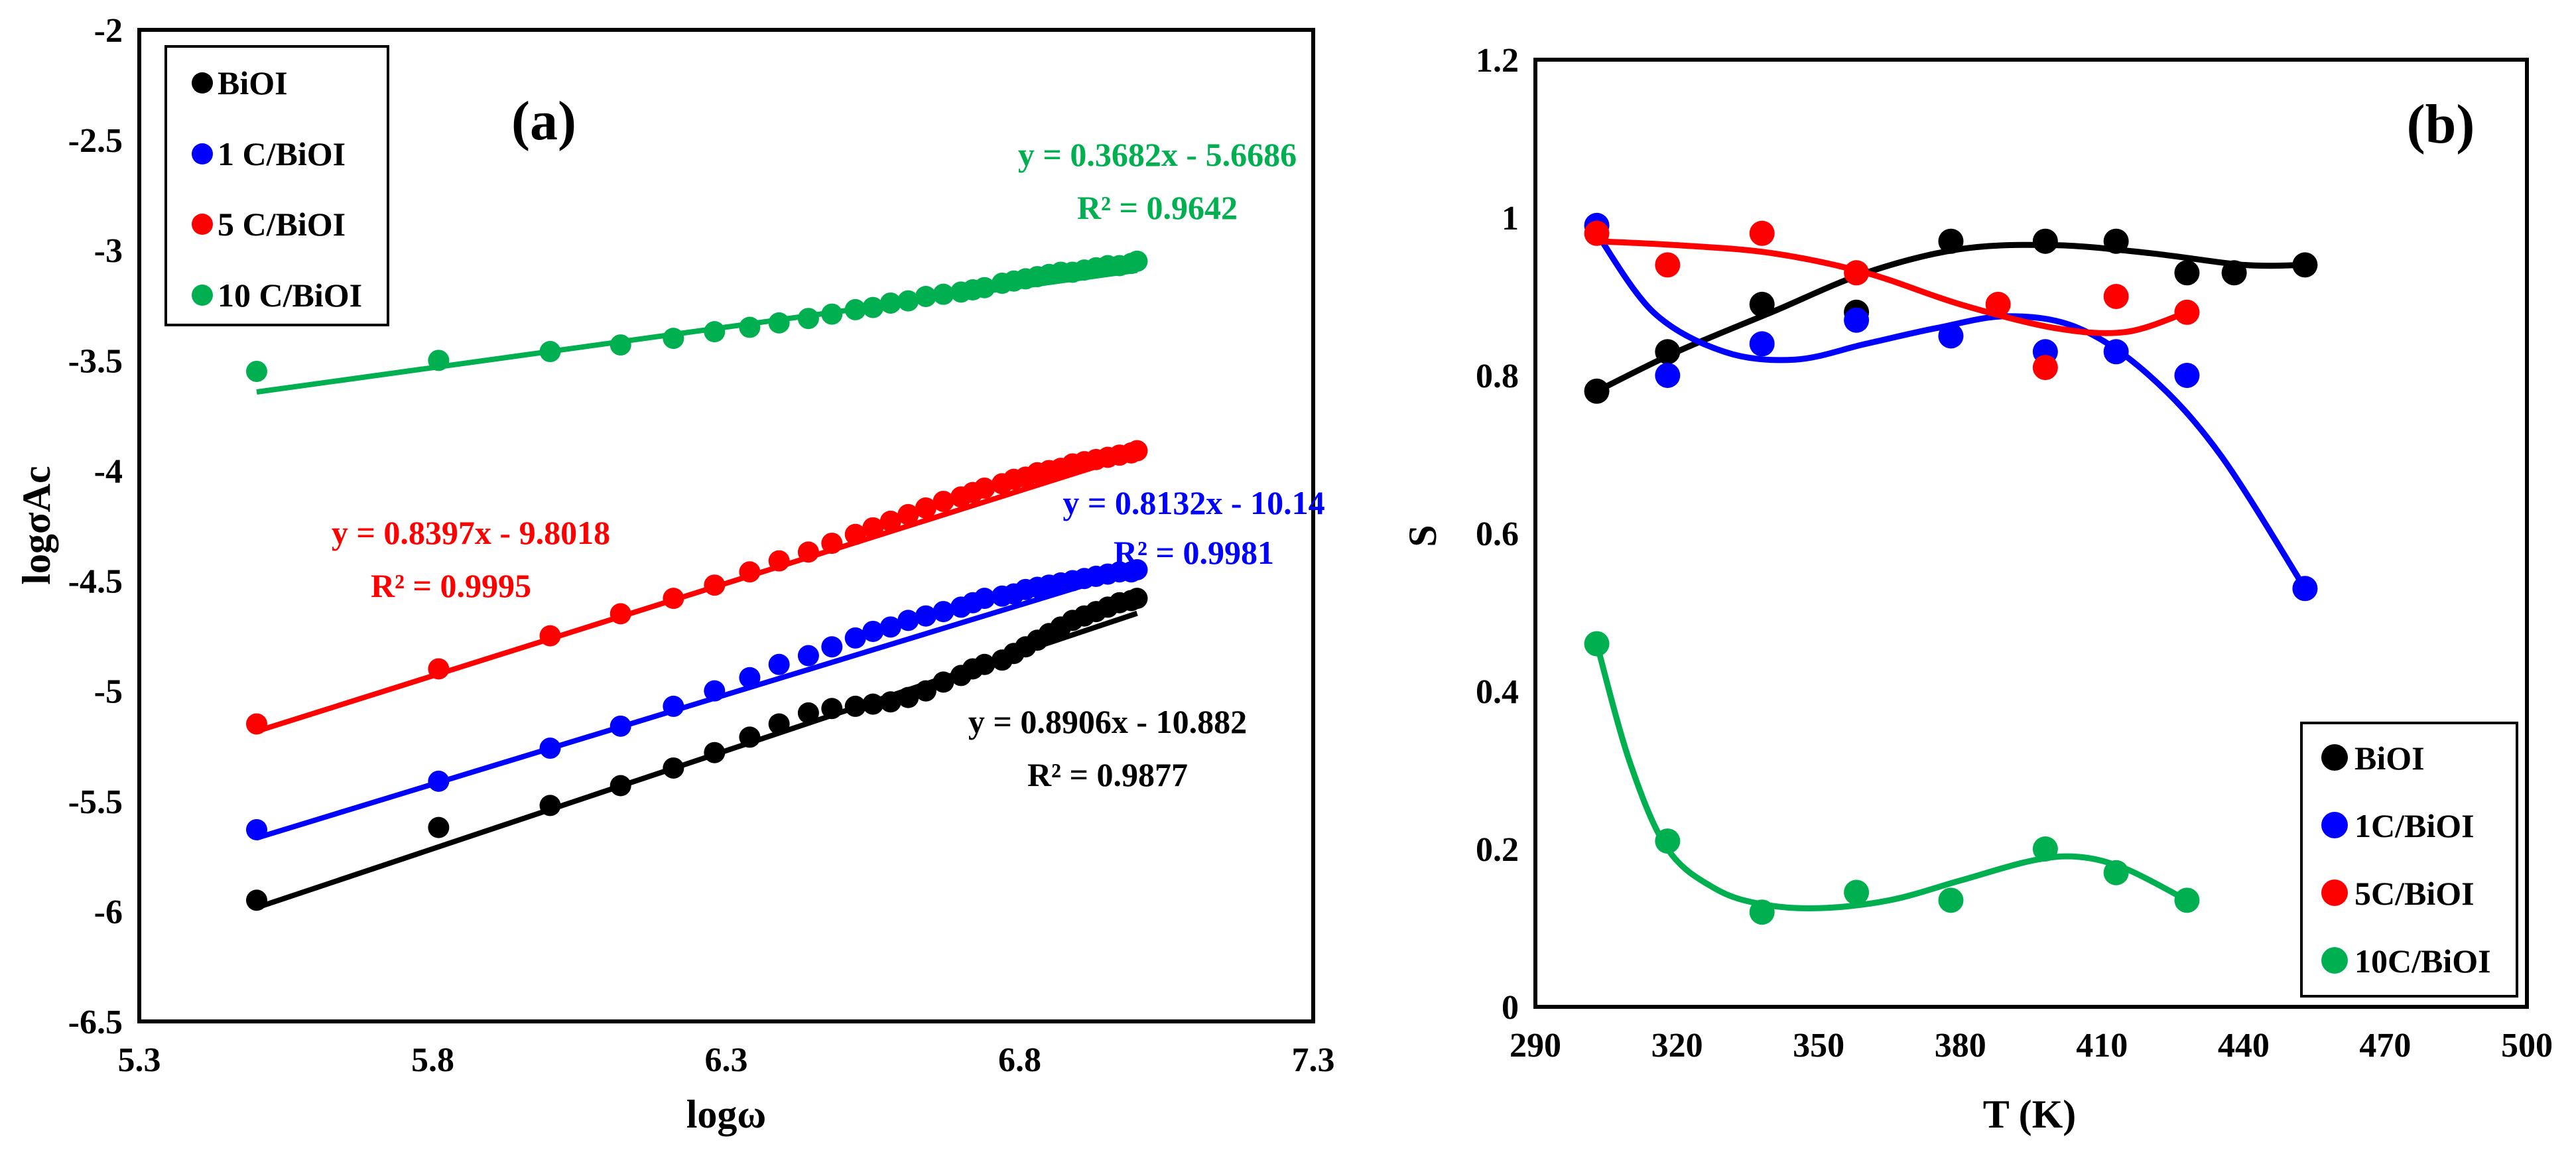 This screenshot has height=1168, width=2576. What do you see at coordinates (1498, 850) in the screenshot?
I see `y-tick-label-b-1: 0.2` at bounding box center [1498, 850].